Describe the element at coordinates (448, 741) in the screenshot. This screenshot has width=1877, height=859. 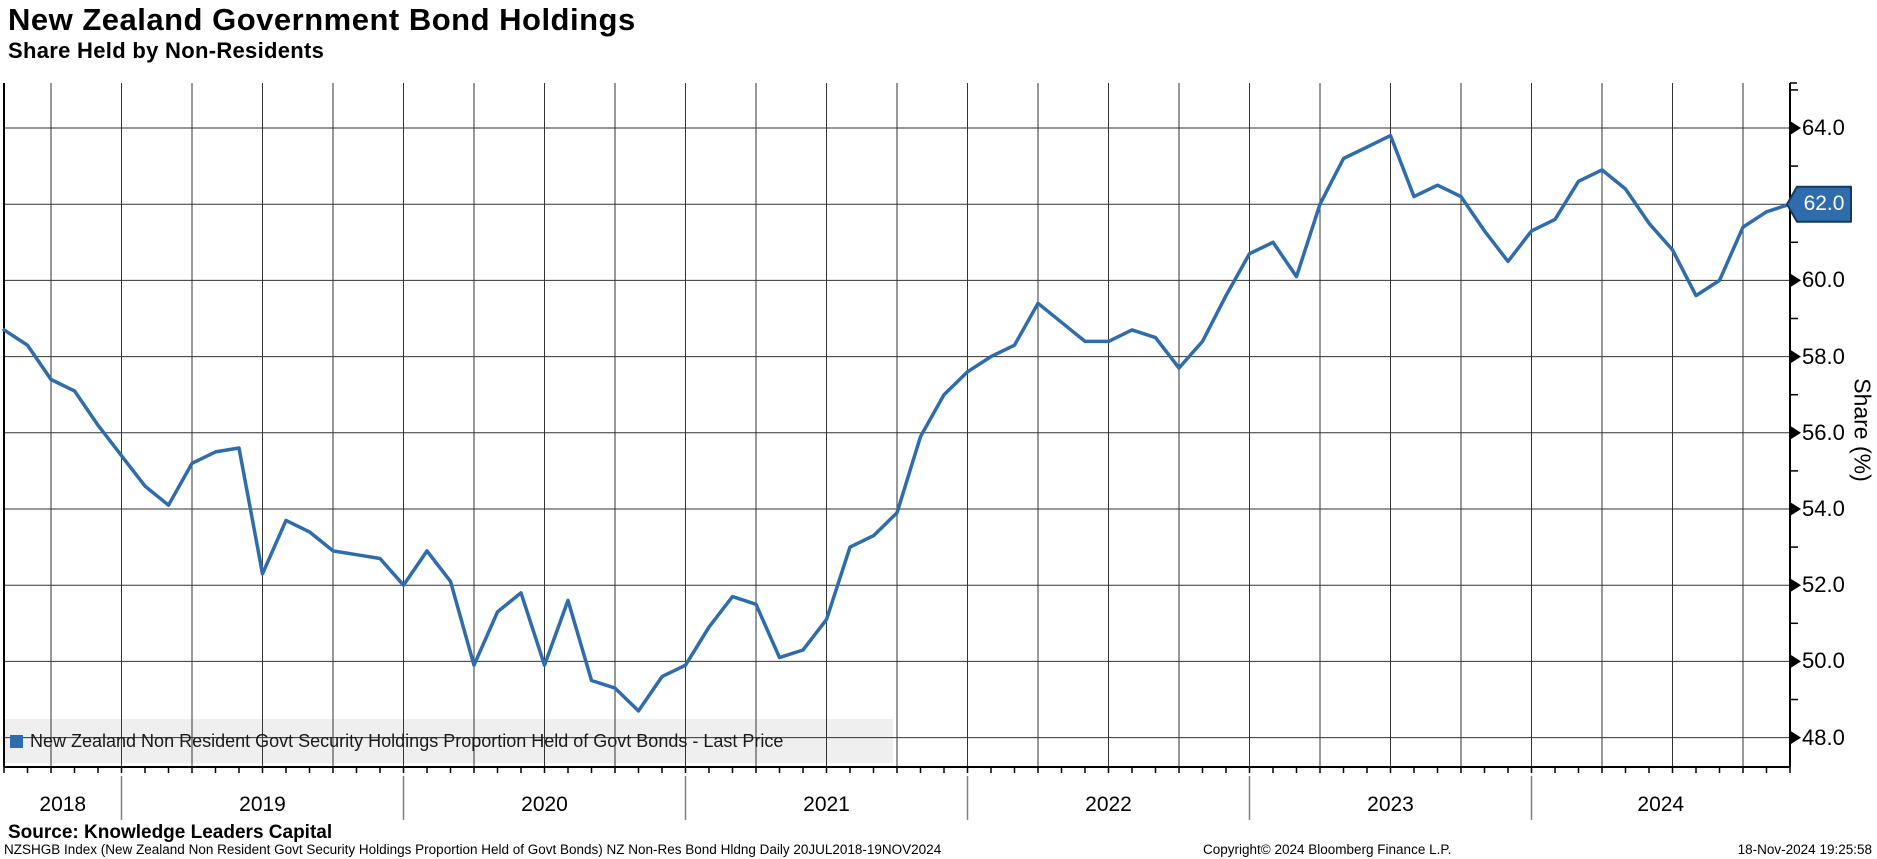
I see `legend-band` at that location.